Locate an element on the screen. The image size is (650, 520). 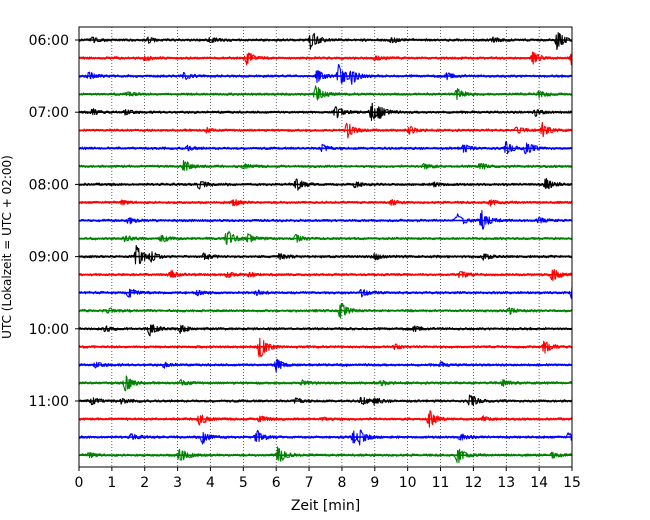
y-tick-label: 11:00 is located at coordinates (49, 402).